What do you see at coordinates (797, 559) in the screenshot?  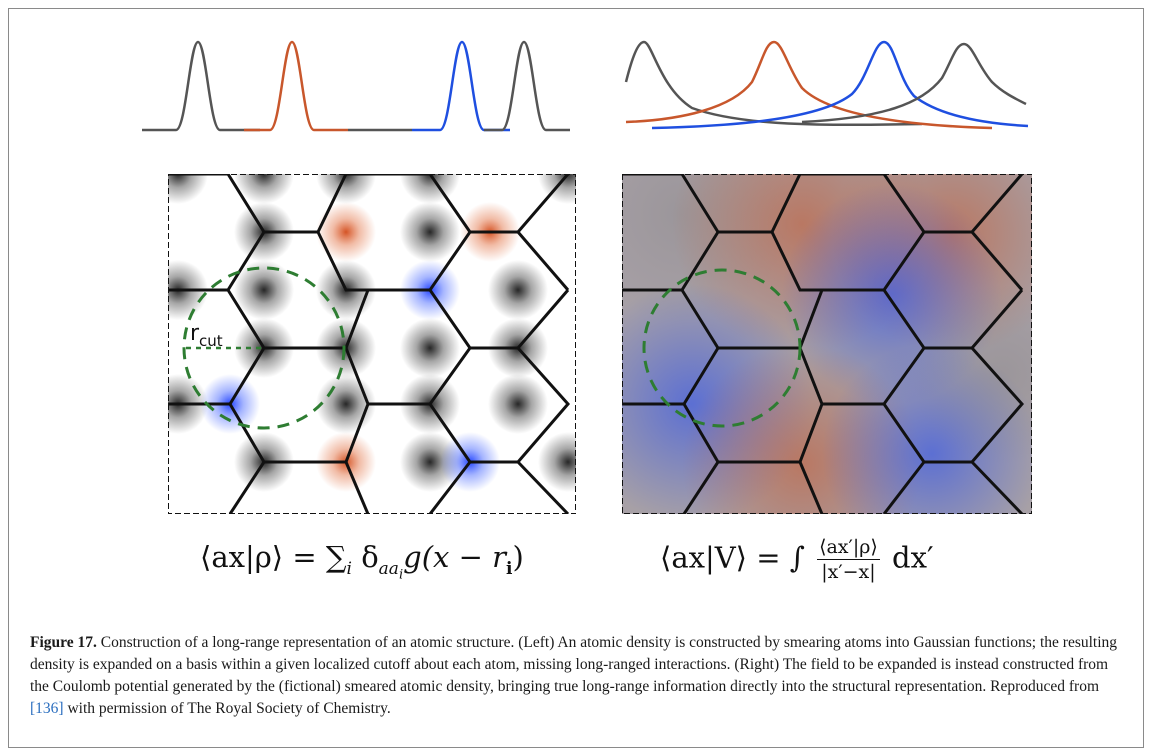 I see `right-equation: ⟨ax|V⟩ = ∫ ⟨ax′|ρ⟩ |x′−x| dx′` at bounding box center [797, 559].